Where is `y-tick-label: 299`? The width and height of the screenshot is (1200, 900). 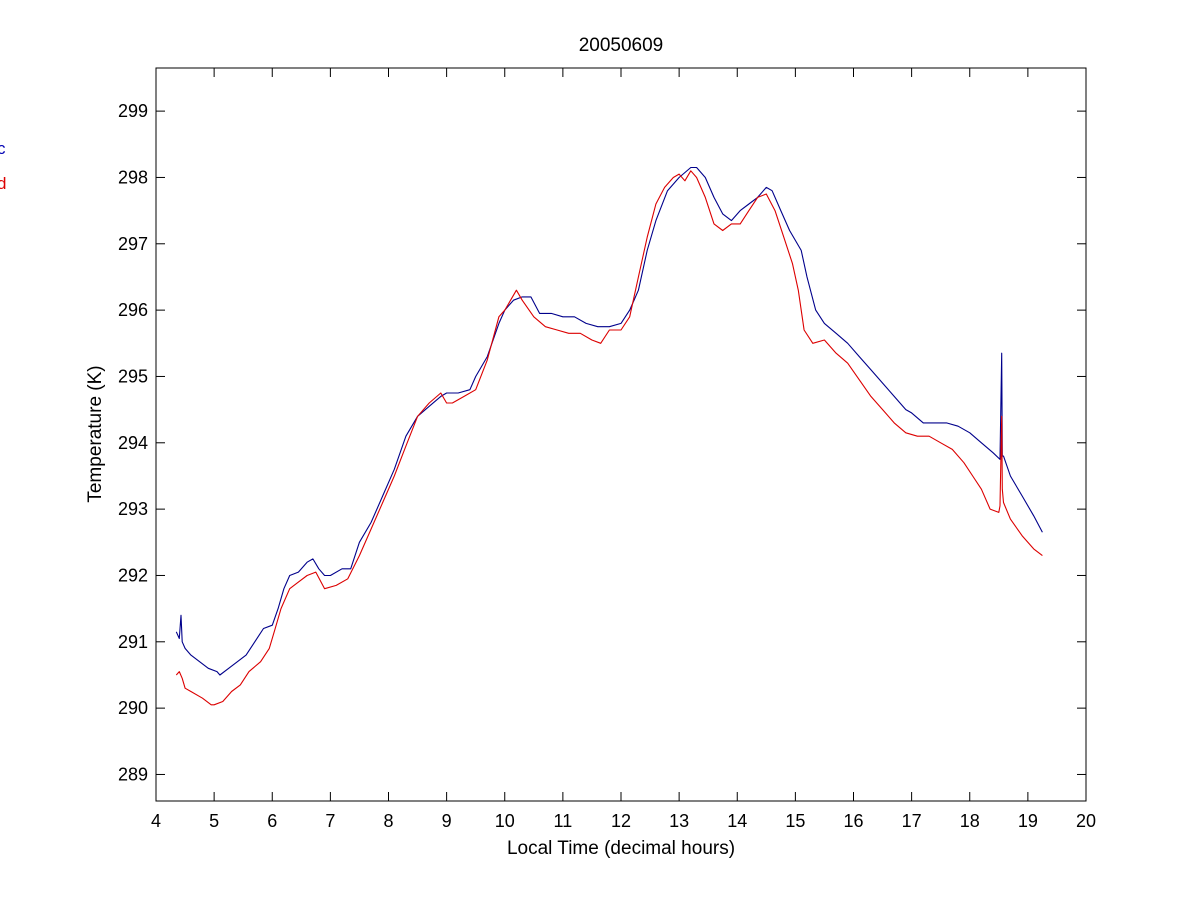 y-tick-label: 299 is located at coordinates (133, 111).